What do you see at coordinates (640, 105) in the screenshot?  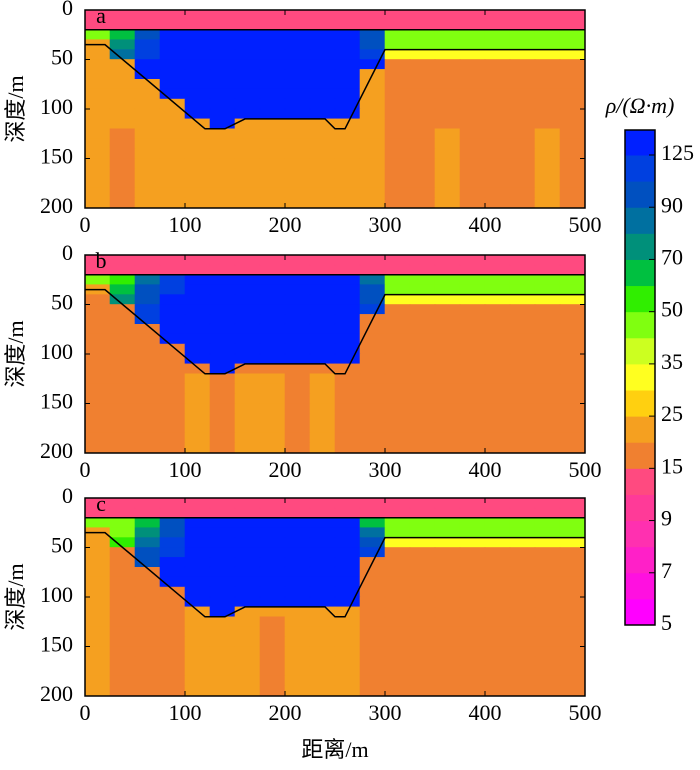 I see `colorbar-title: ρ/(Ω·m)` at bounding box center [640, 105].